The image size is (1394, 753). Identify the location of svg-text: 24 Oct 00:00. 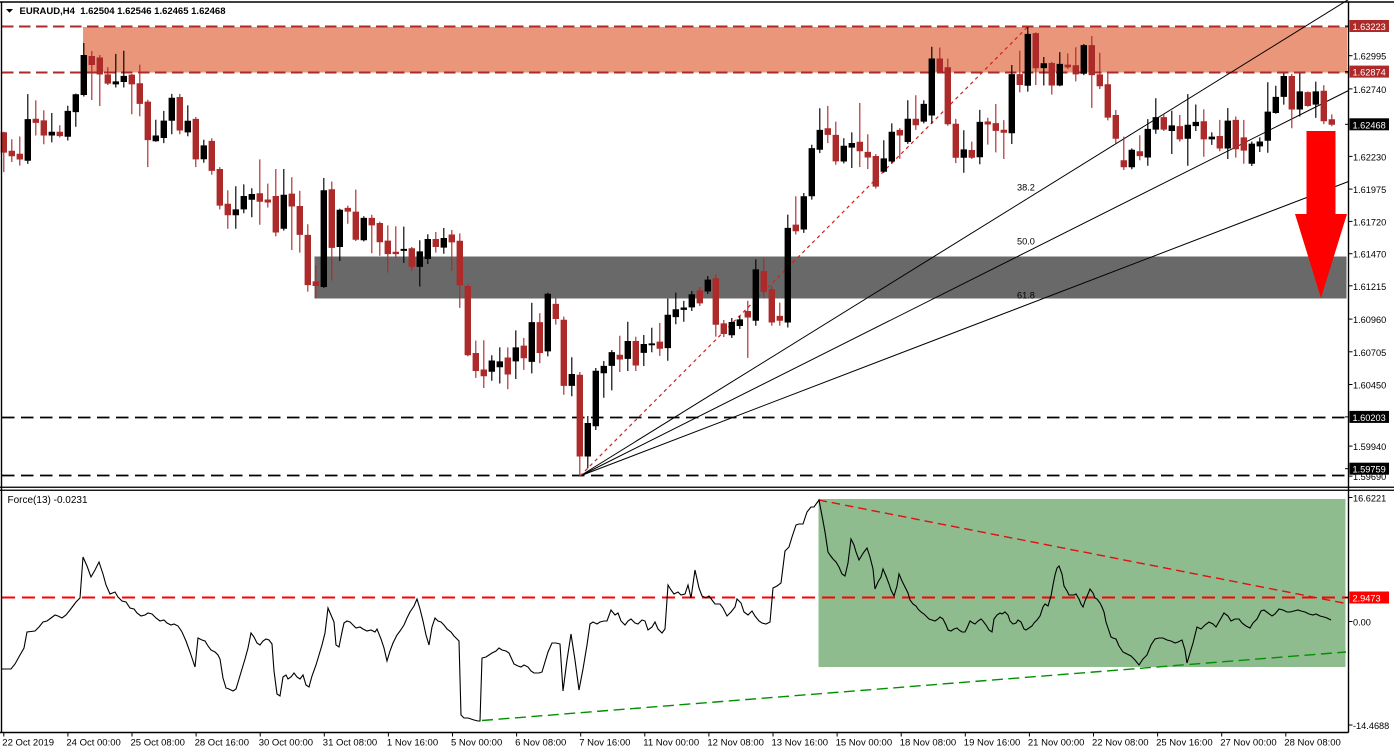
(93, 743).